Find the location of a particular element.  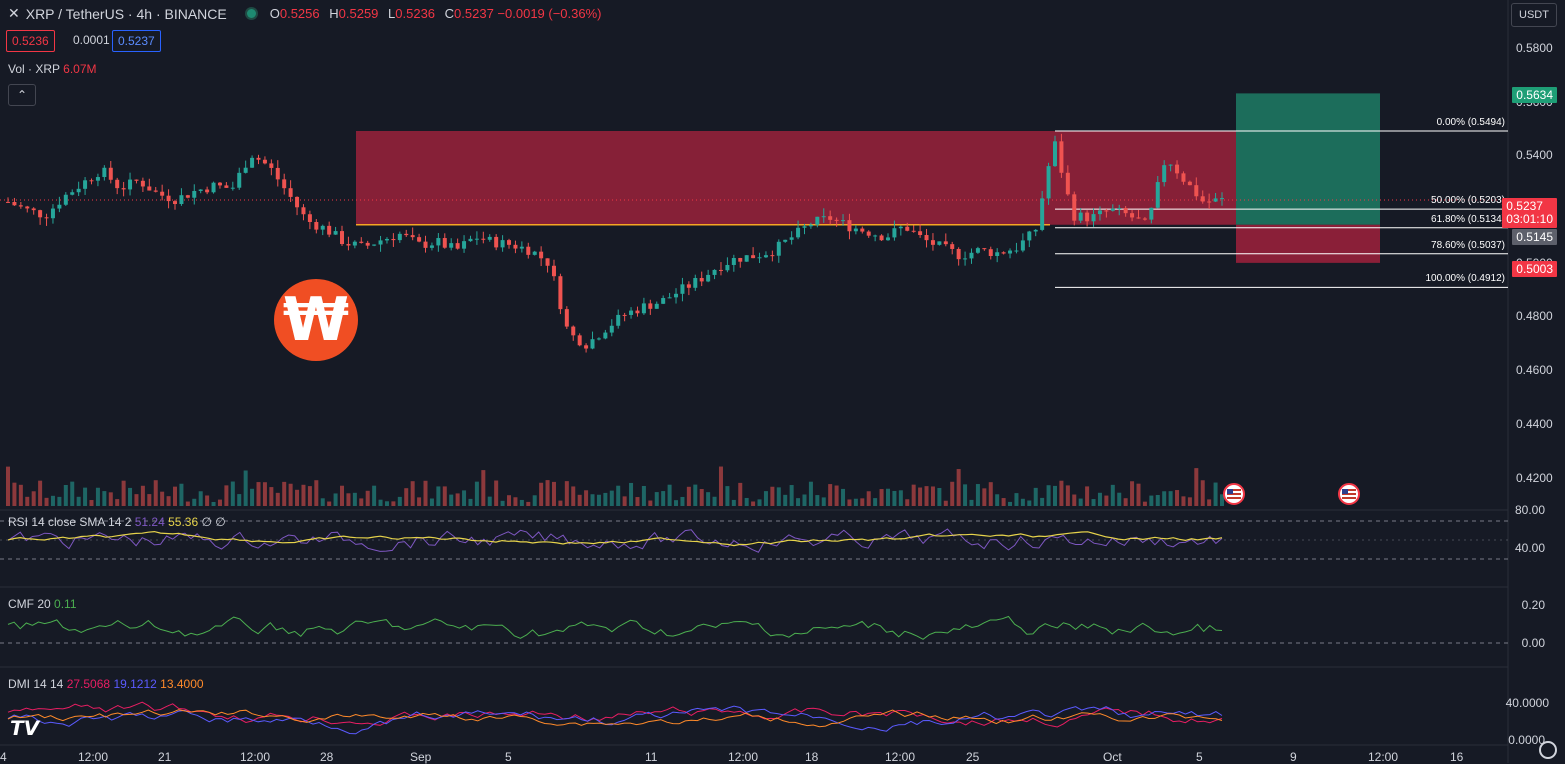

tradingview-logo: 𝙏𝙑 is located at coordinates (25, 728).